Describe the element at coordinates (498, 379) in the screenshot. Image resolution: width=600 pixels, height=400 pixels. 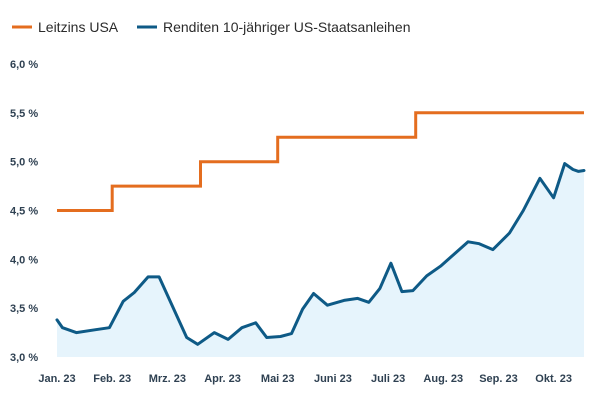
I see `x-tick-label: Sep. 23` at that location.